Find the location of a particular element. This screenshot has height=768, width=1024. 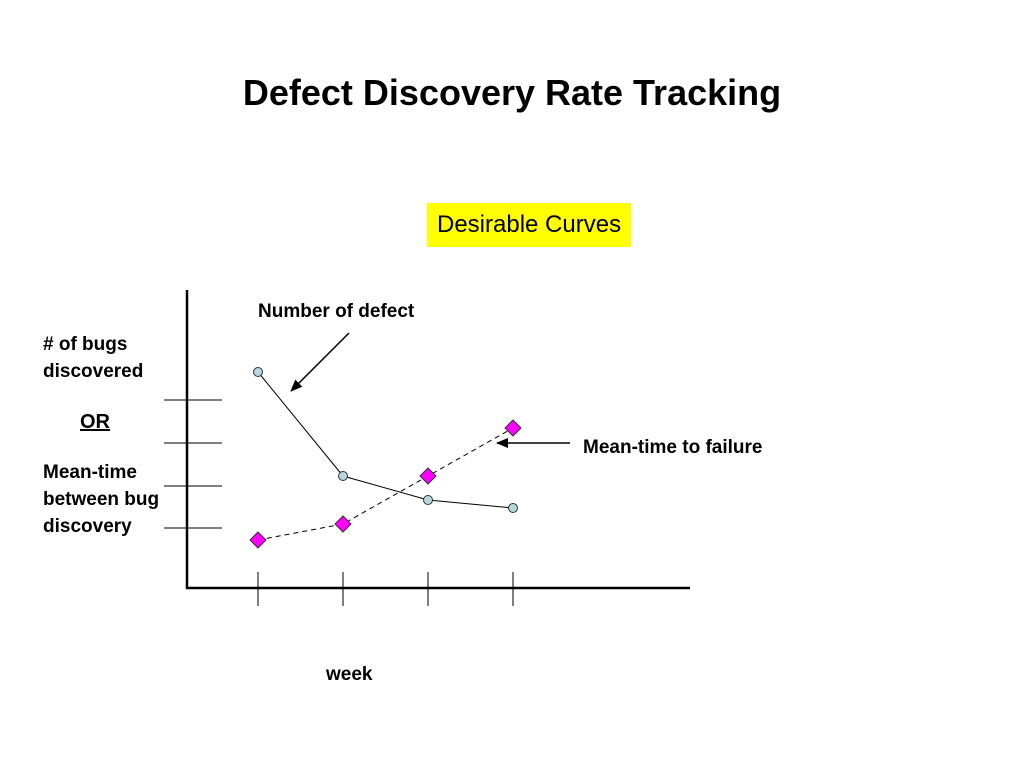

x-axis-label: week is located at coordinates (349, 674).